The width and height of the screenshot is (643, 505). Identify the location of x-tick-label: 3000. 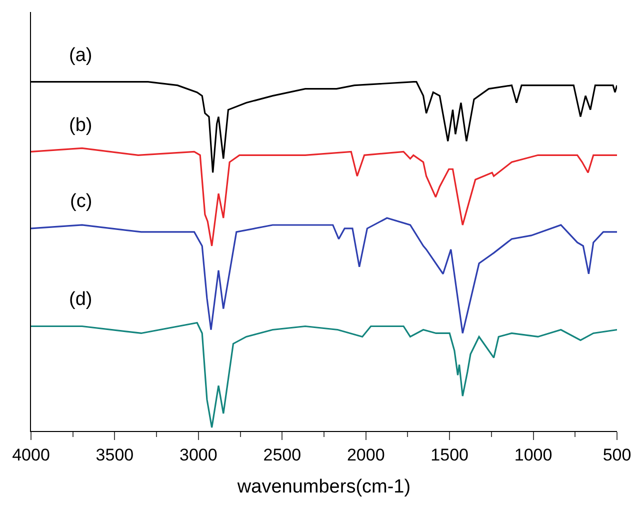
(199, 455).